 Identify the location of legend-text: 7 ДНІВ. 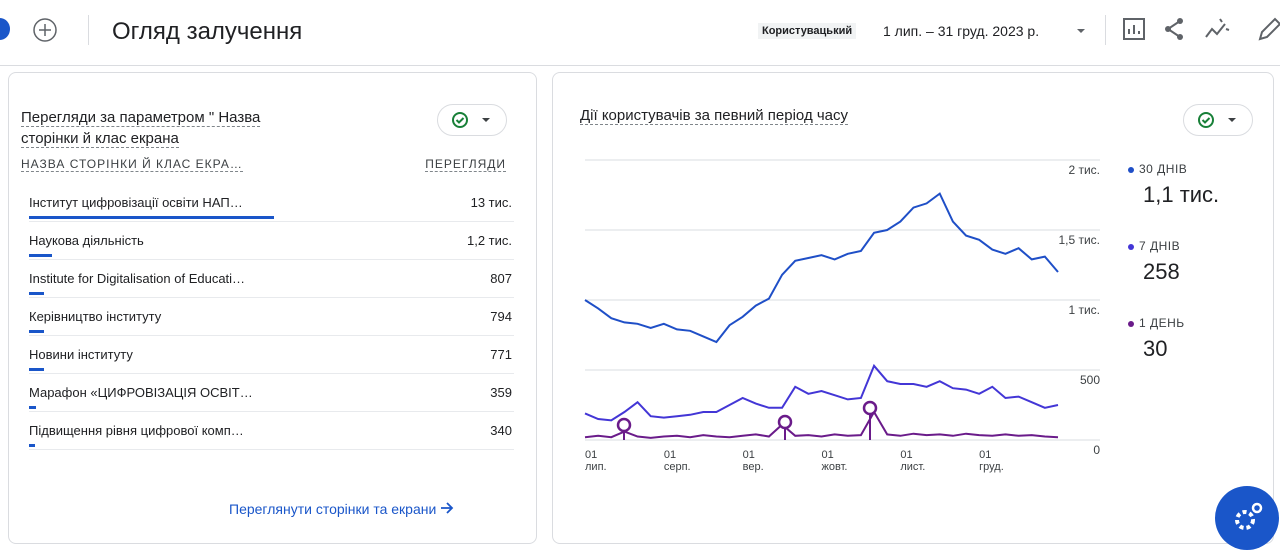
(1160, 246).